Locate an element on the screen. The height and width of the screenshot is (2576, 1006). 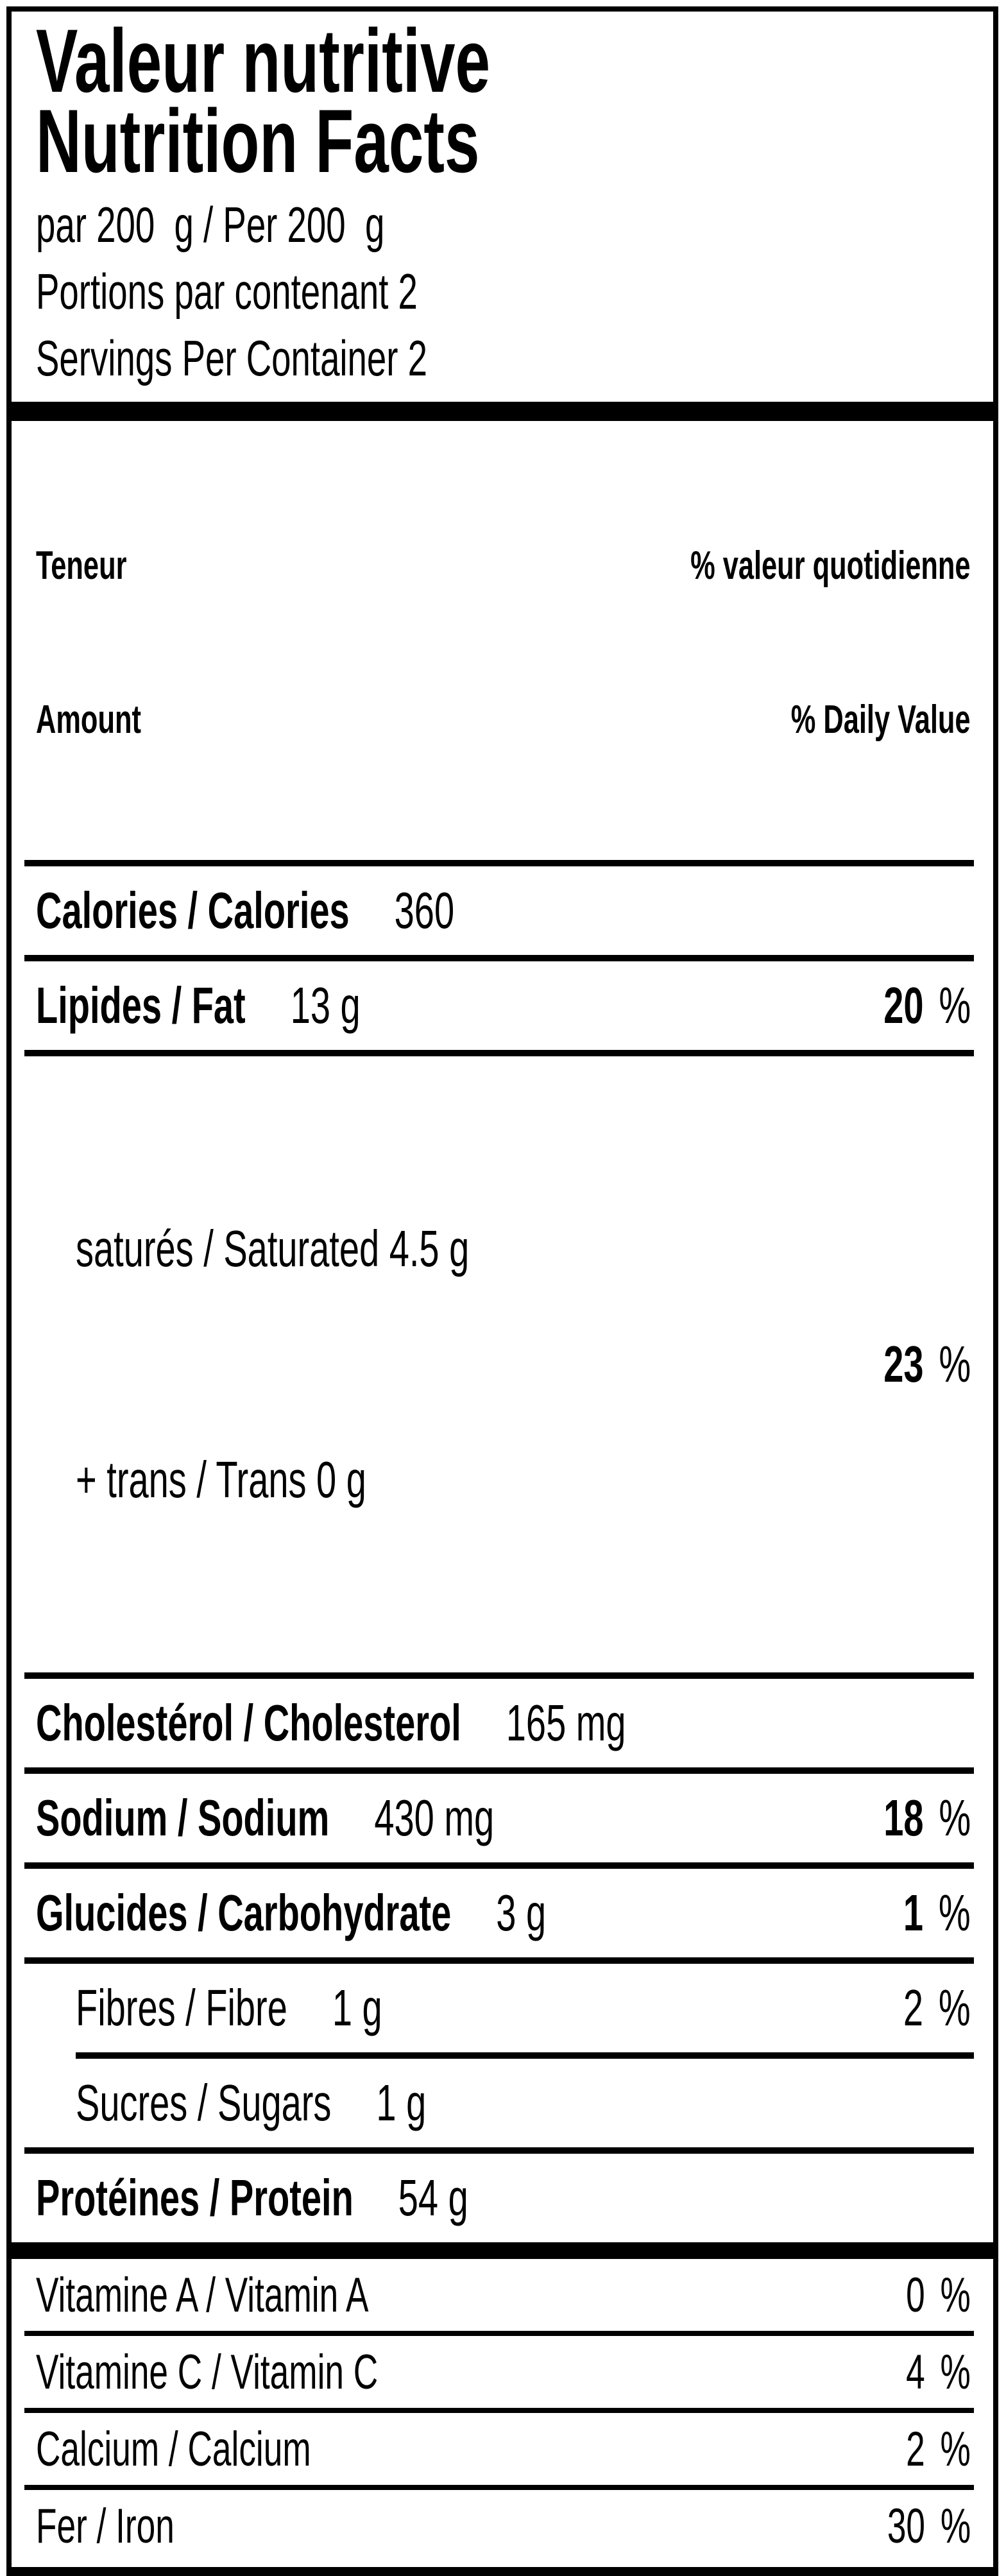
cholesterol-label: Cholestérol / Cholesterol is located at coordinates (248, 1722).